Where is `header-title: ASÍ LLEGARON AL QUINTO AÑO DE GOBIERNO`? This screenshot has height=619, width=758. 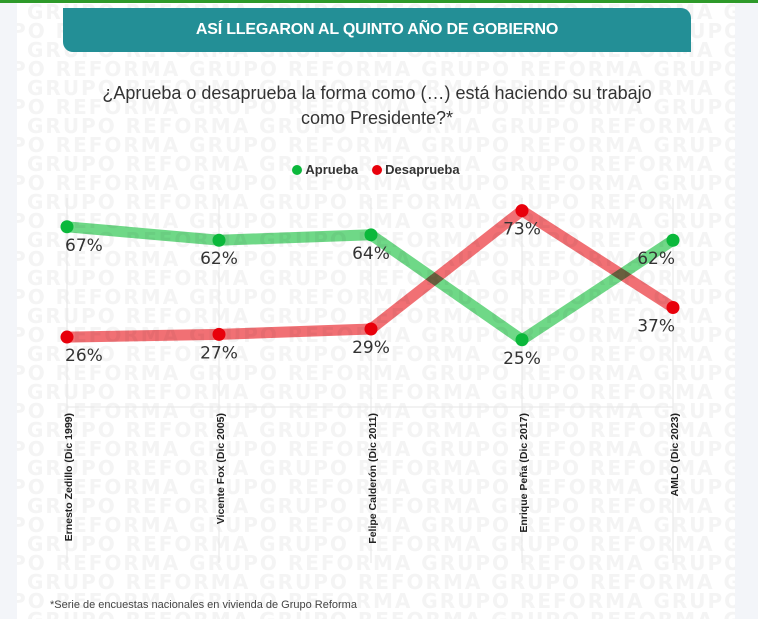
header-title: ASÍ LLEGARON AL QUINTO AÑO DE GOBIERNO is located at coordinates (377, 29).